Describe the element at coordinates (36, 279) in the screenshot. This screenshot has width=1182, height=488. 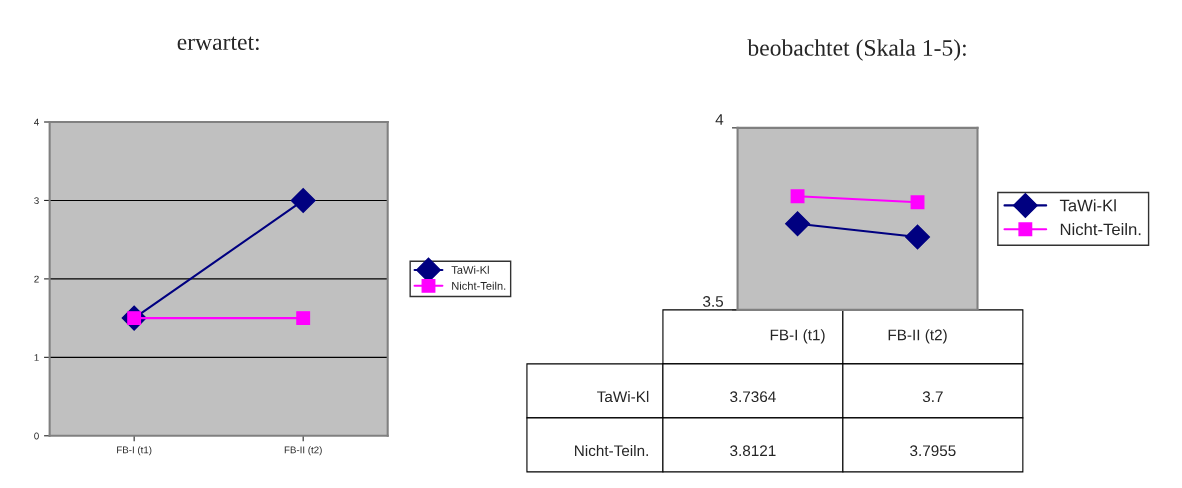
I see `y-tick-label: 2` at that location.